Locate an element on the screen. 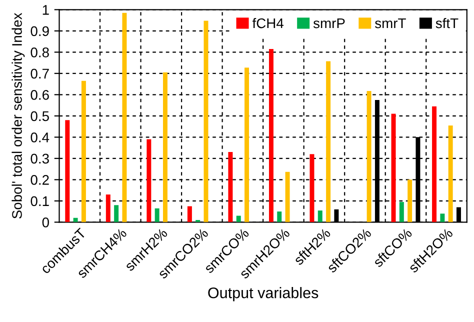 The height and width of the screenshot is (322, 474). y-axis-title: Sobol' total order sensitivity Index is located at coordinates (18, 115).